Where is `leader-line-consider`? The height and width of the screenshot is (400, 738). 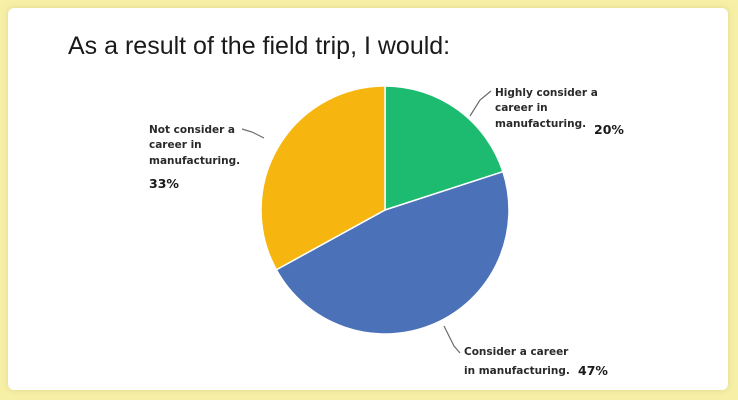 leader-line-consider is located at coordinates (452, 339).